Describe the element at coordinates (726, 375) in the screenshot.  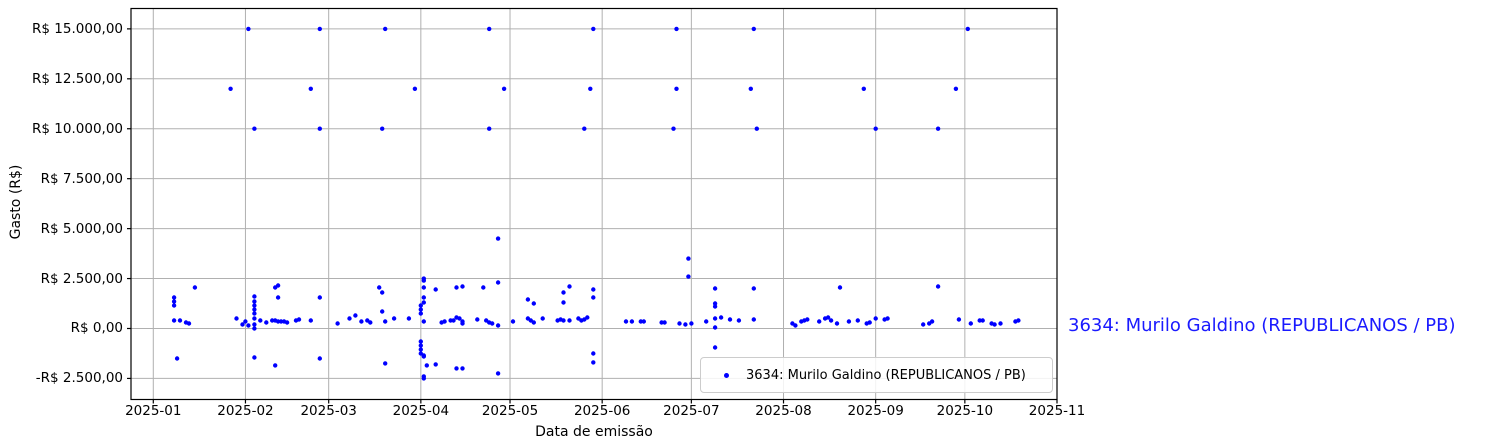
I see `legend-marker-icon` at that location.